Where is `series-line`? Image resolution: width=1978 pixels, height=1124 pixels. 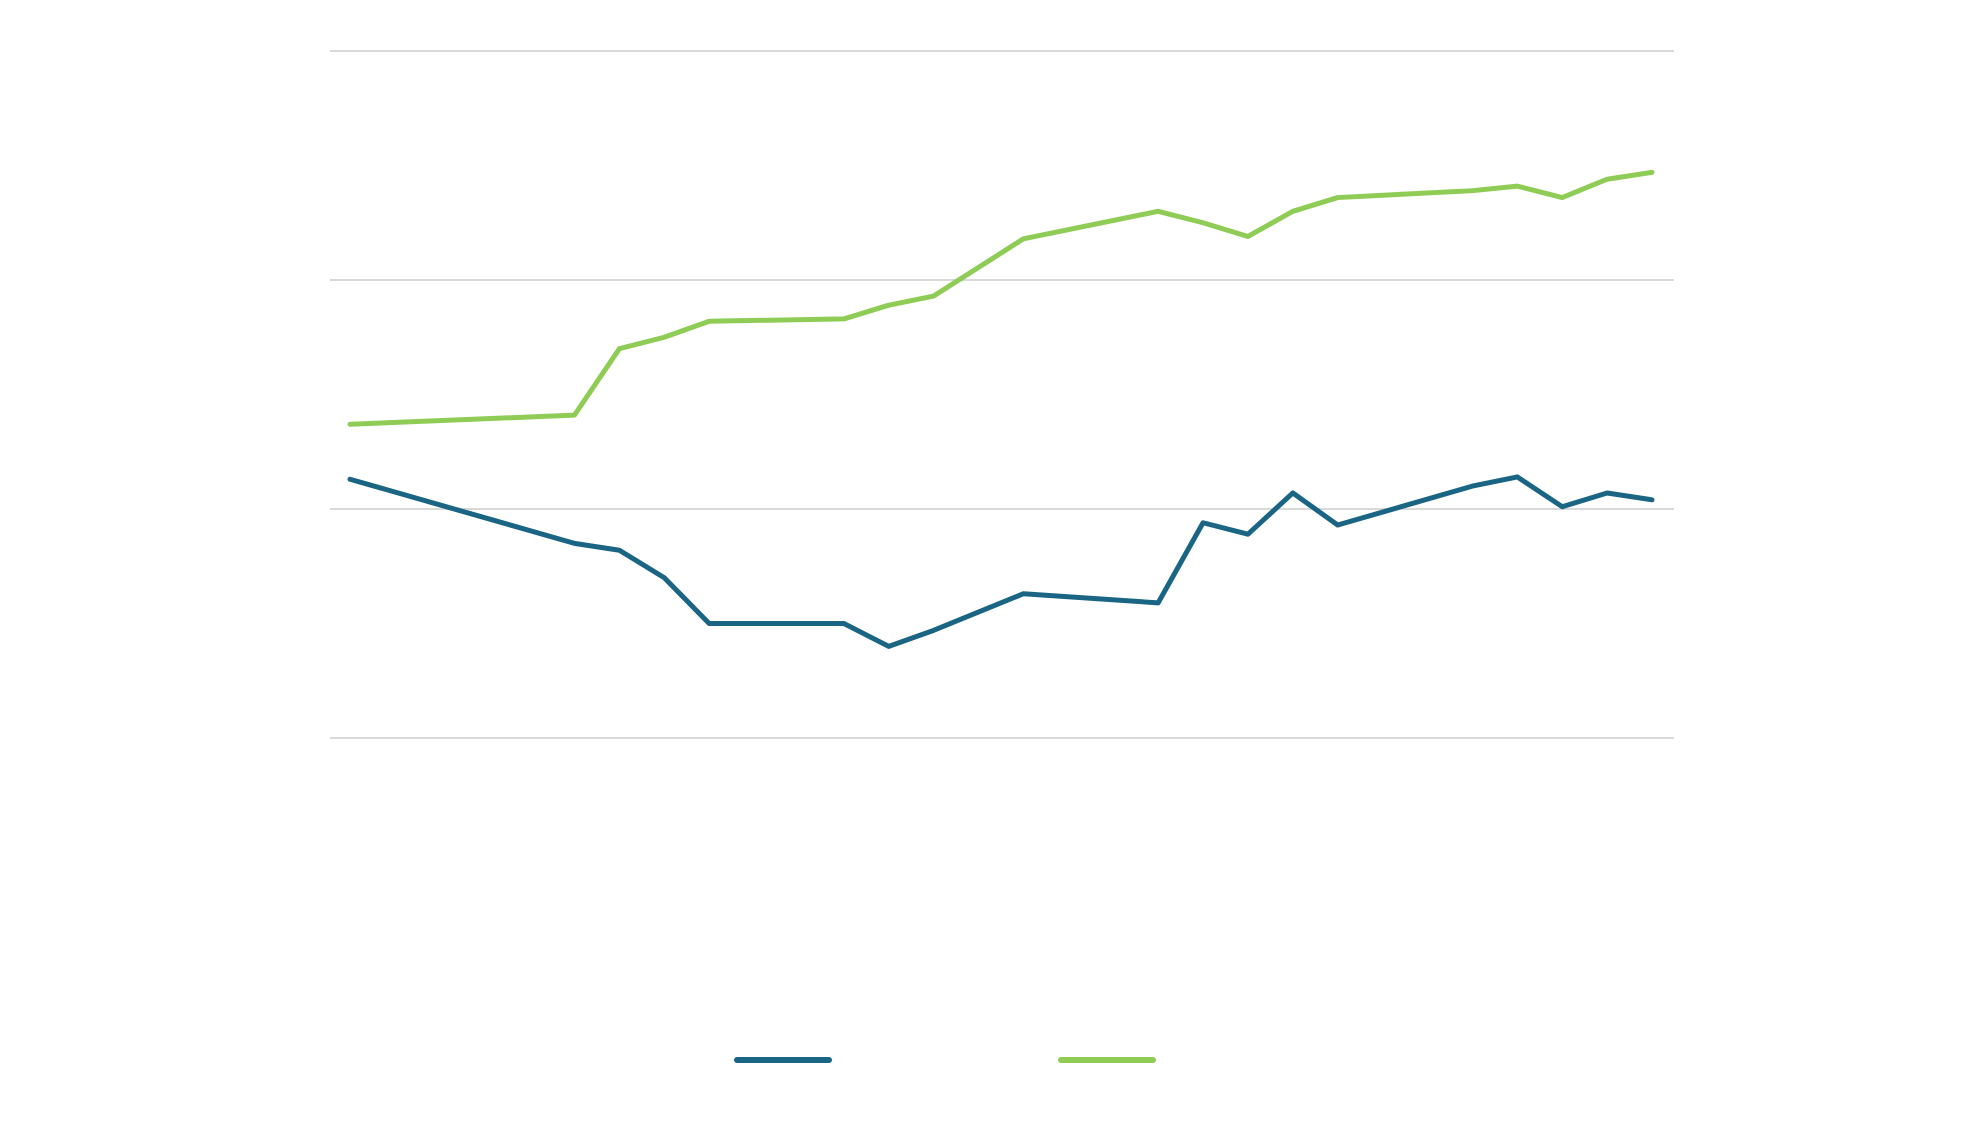
series-line is located at coordinates (1001, 561).